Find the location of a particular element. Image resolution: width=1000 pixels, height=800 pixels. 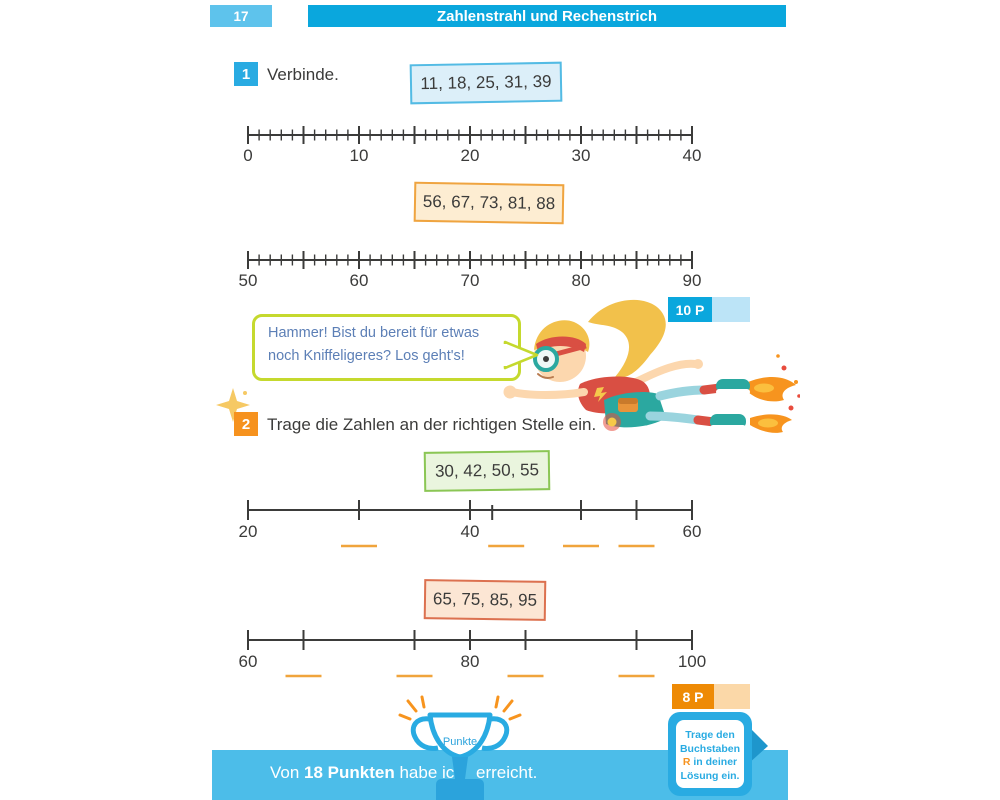

tick-label: 100 is located at coordinates (692, 661).